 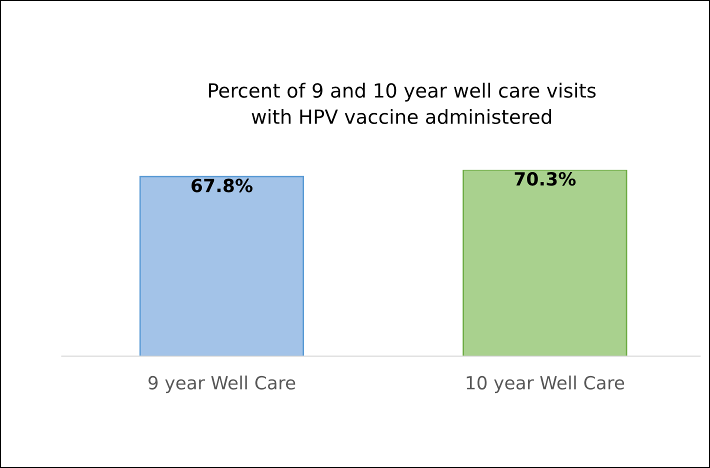 What do you see at coordinates (545, 385) in the screenshot?
I see `x-tick-label: 10 year Well Care` at bounding box center [545, 385].